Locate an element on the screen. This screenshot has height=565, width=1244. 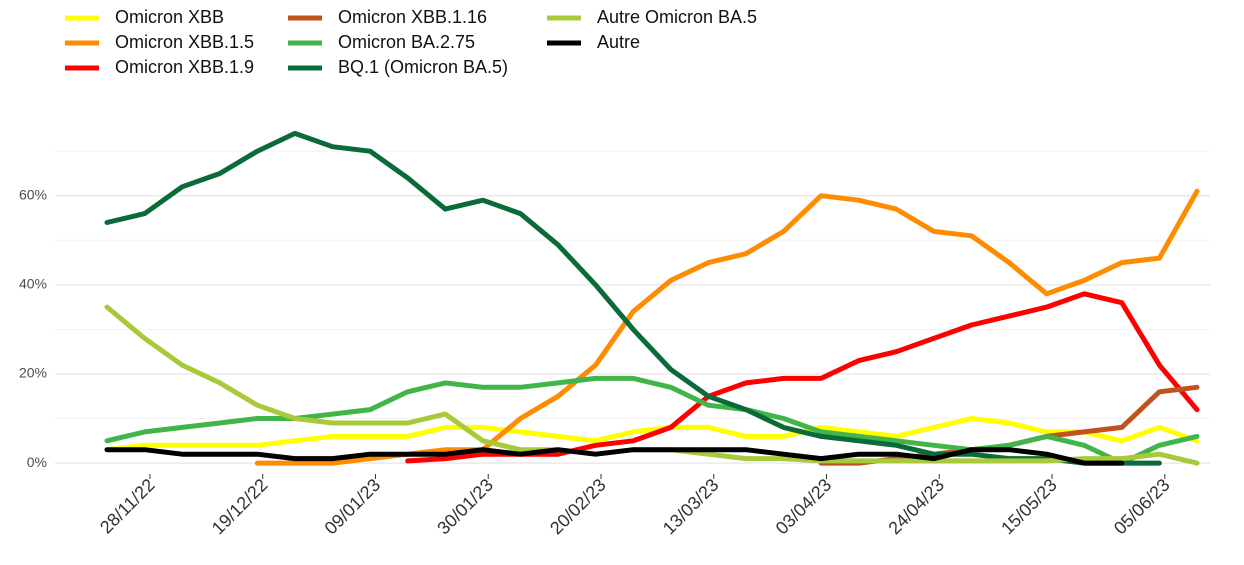
x-tick-label: 30/01/23 is located at coordinates (465, 507).